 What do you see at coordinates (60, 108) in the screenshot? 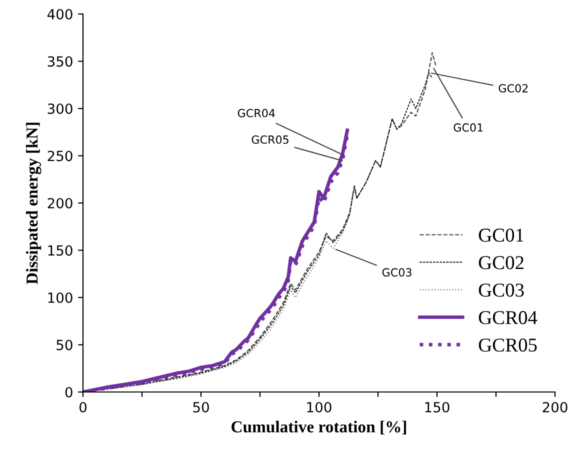
I see `y-tick-label: 300` at bounding box center [60, 108].